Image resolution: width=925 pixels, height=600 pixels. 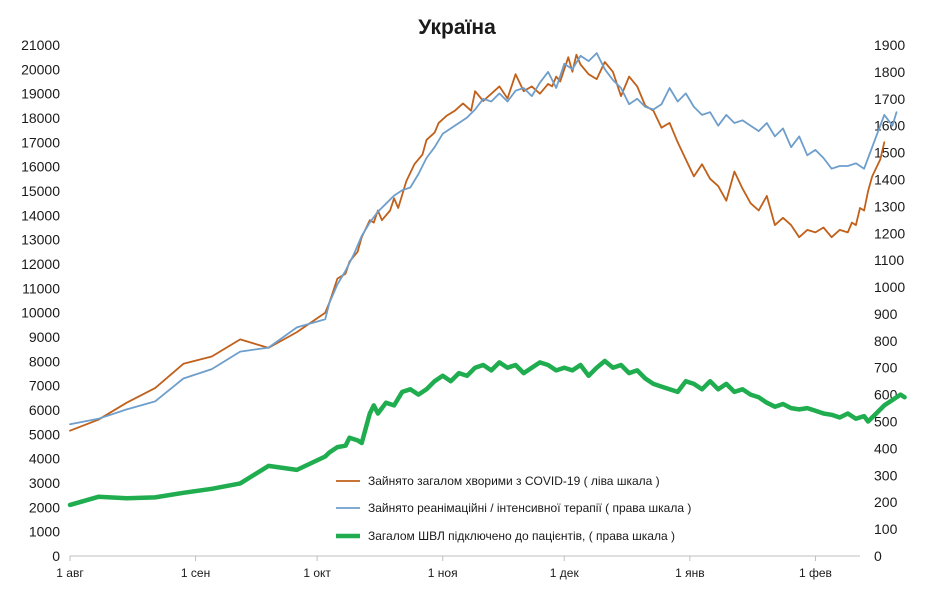 I want to click on left-tick-label: 15000, so click(x=40, y=191).